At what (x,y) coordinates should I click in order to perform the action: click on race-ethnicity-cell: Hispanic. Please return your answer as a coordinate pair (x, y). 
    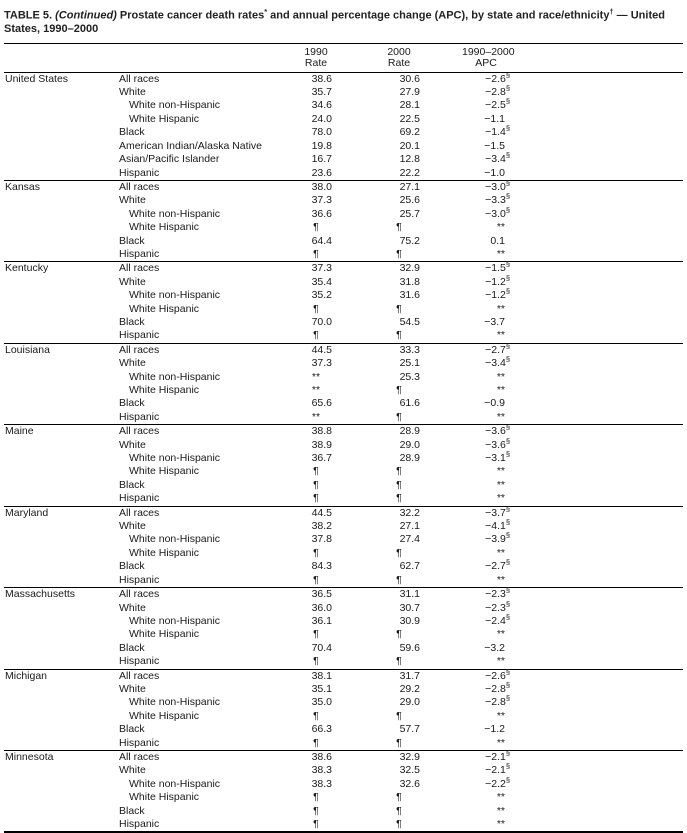
    Looking at the image, I should click on (139, 498).